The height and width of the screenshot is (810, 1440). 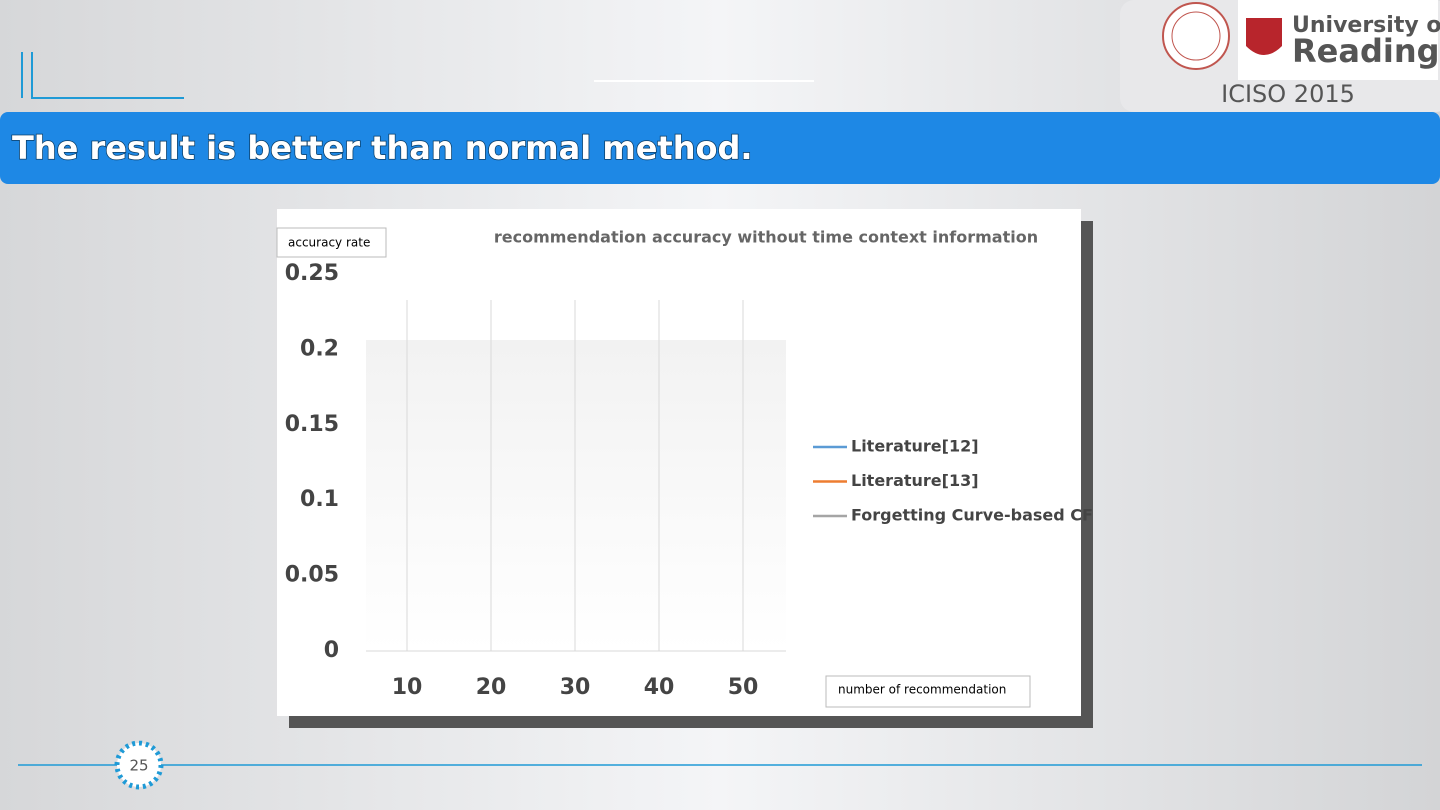 I want to click on plot-area, so click(x=576, y=495).